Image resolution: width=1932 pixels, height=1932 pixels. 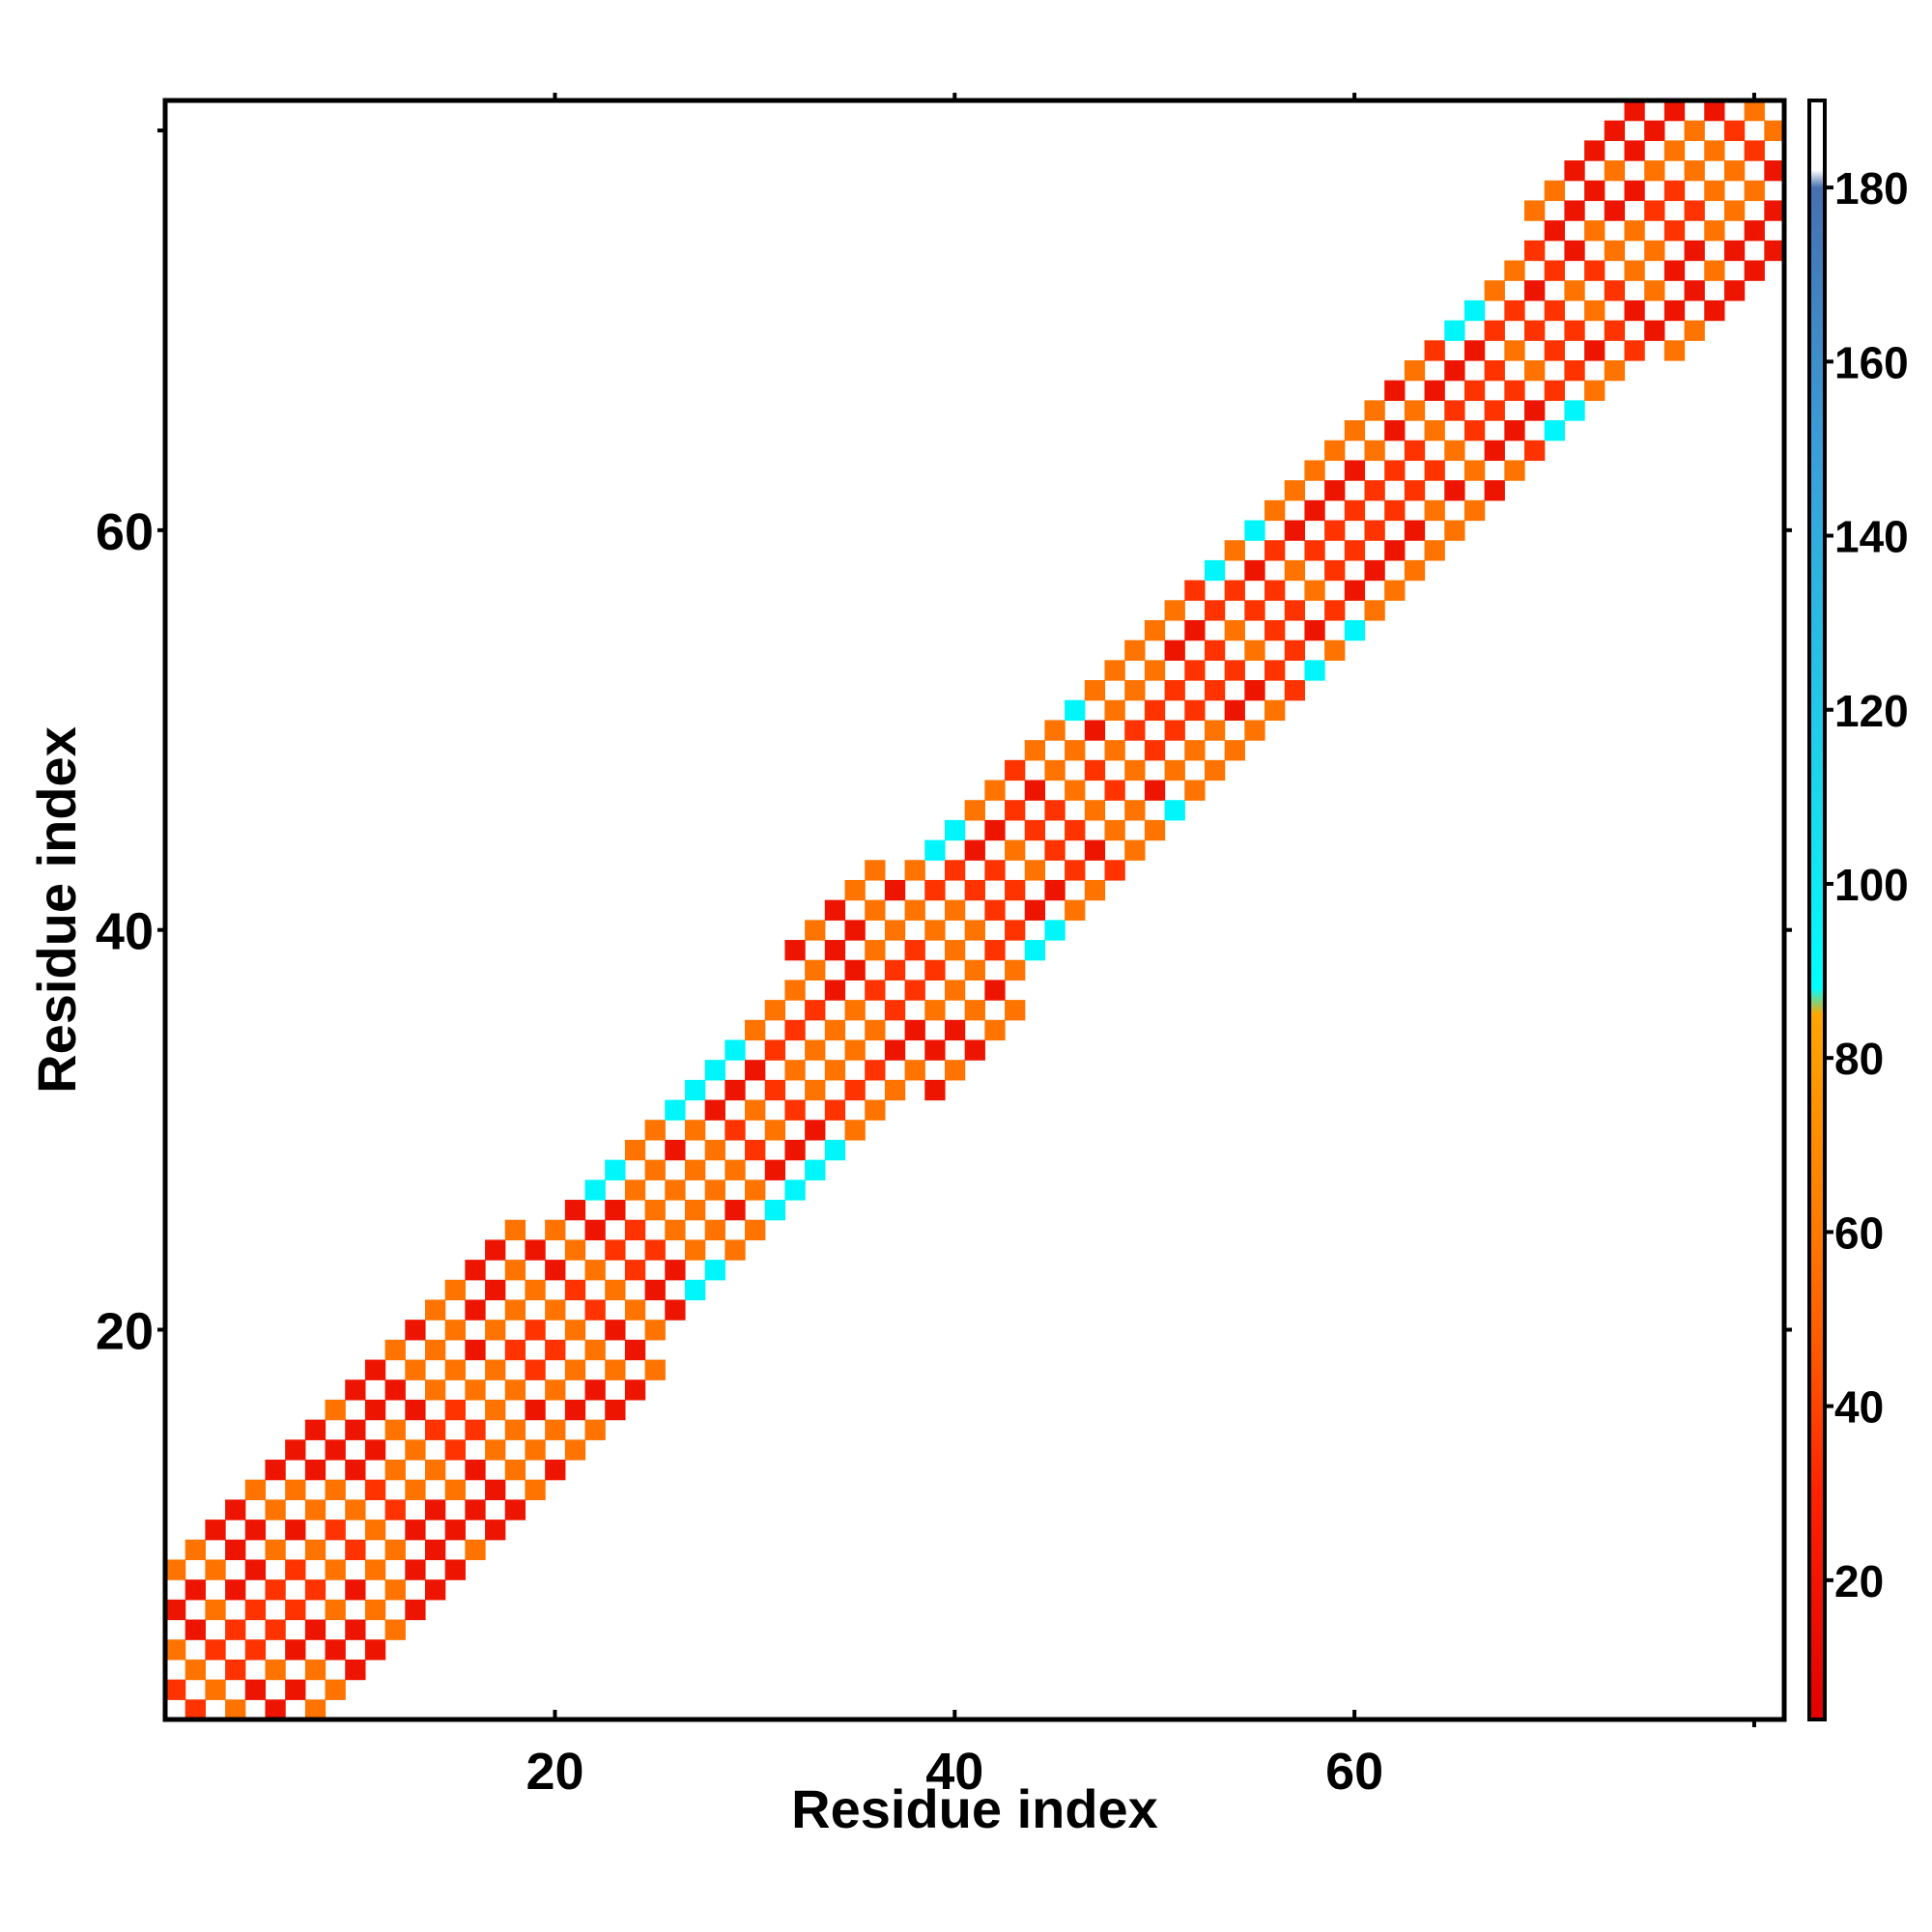 I want to click on colorbar: 20 40 60 80 100 120 140 160 180, so click(x=1858, y=910).